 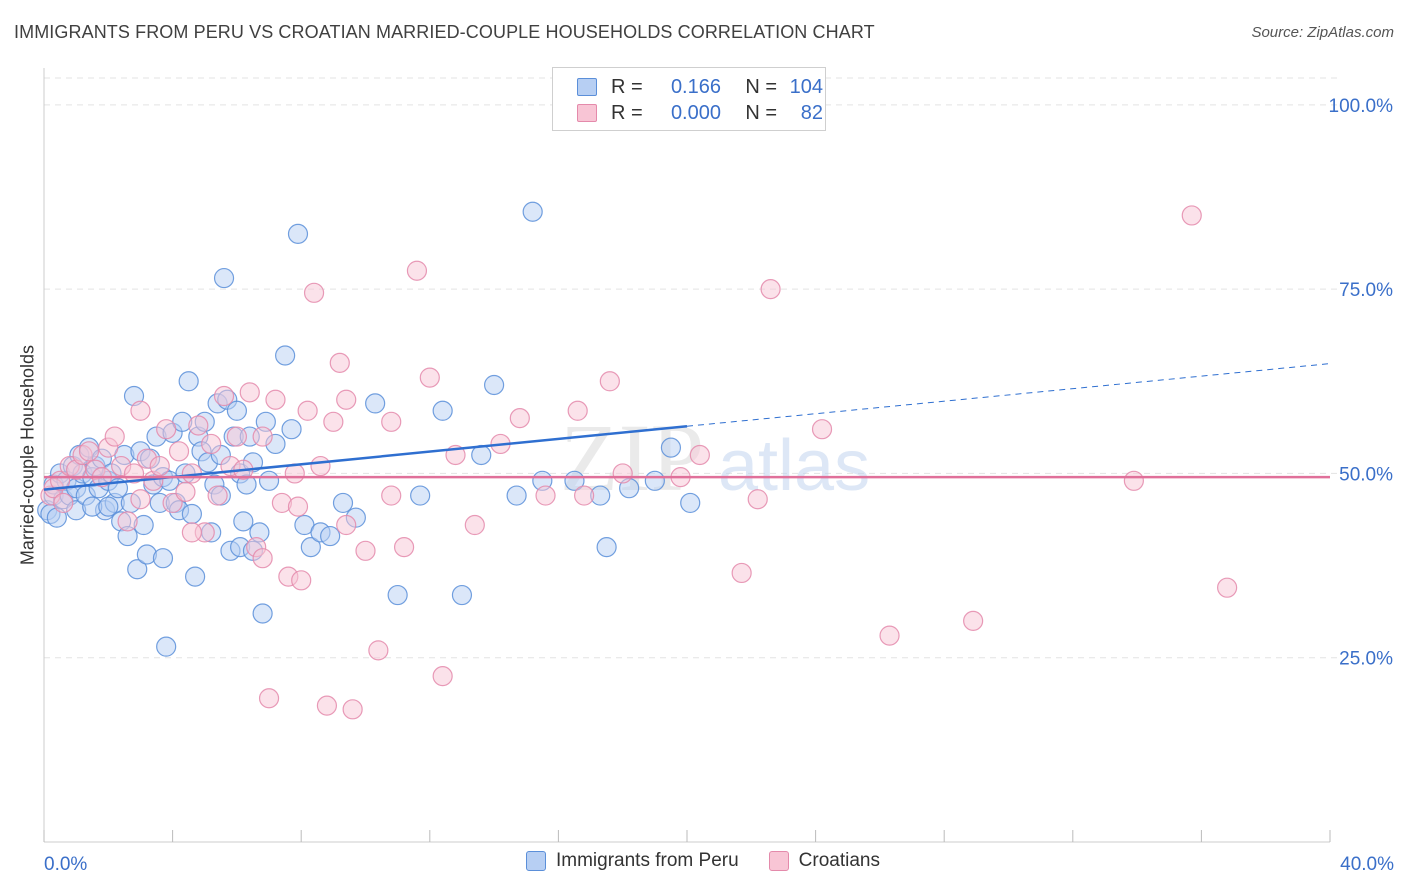 What do you see at coordinates (1361, 383) in the screenshot?
I see `y-tick-labels: 25.0% 50.0% 75.0% 100.0%` at bounding box center [1361, 383].